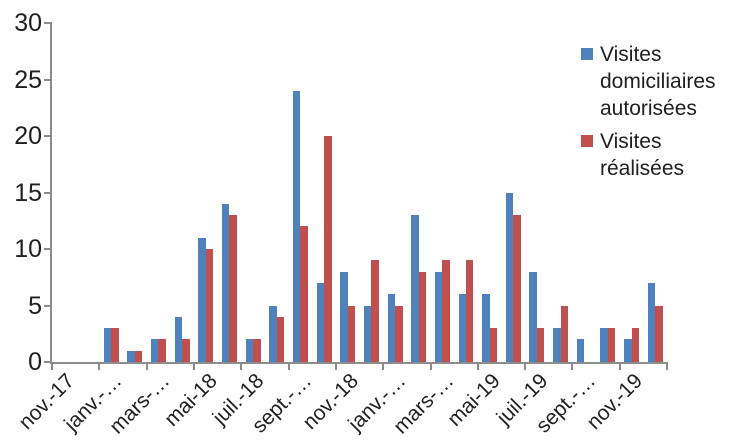 Image resolution: width=730 pixels, height=444 pixels. What do you see at coordinates (28, 79) in the screenshot?
I see `y-tick-label: 25` at bounding box center [28, 79].